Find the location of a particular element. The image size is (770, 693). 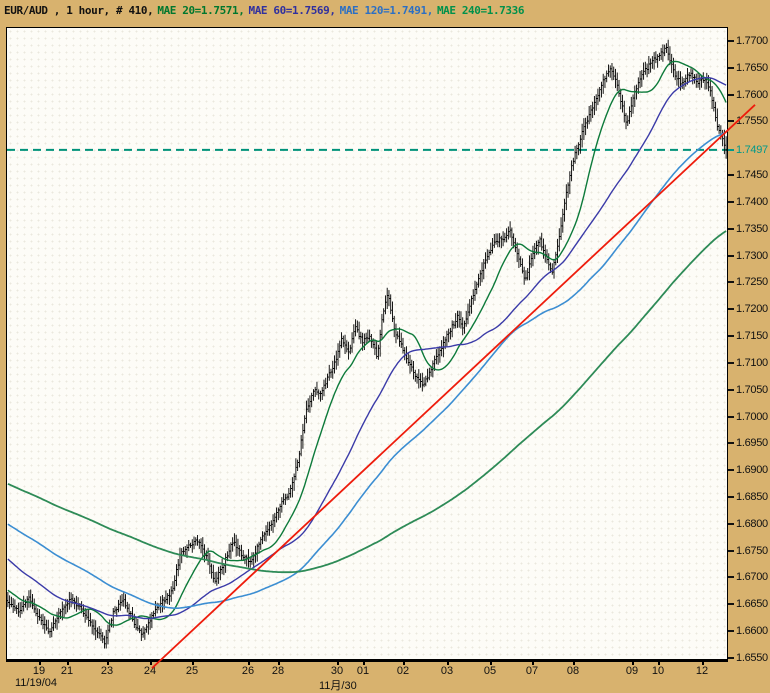

y-axis-label: 1.7350 is located at coordinates (752, 229).